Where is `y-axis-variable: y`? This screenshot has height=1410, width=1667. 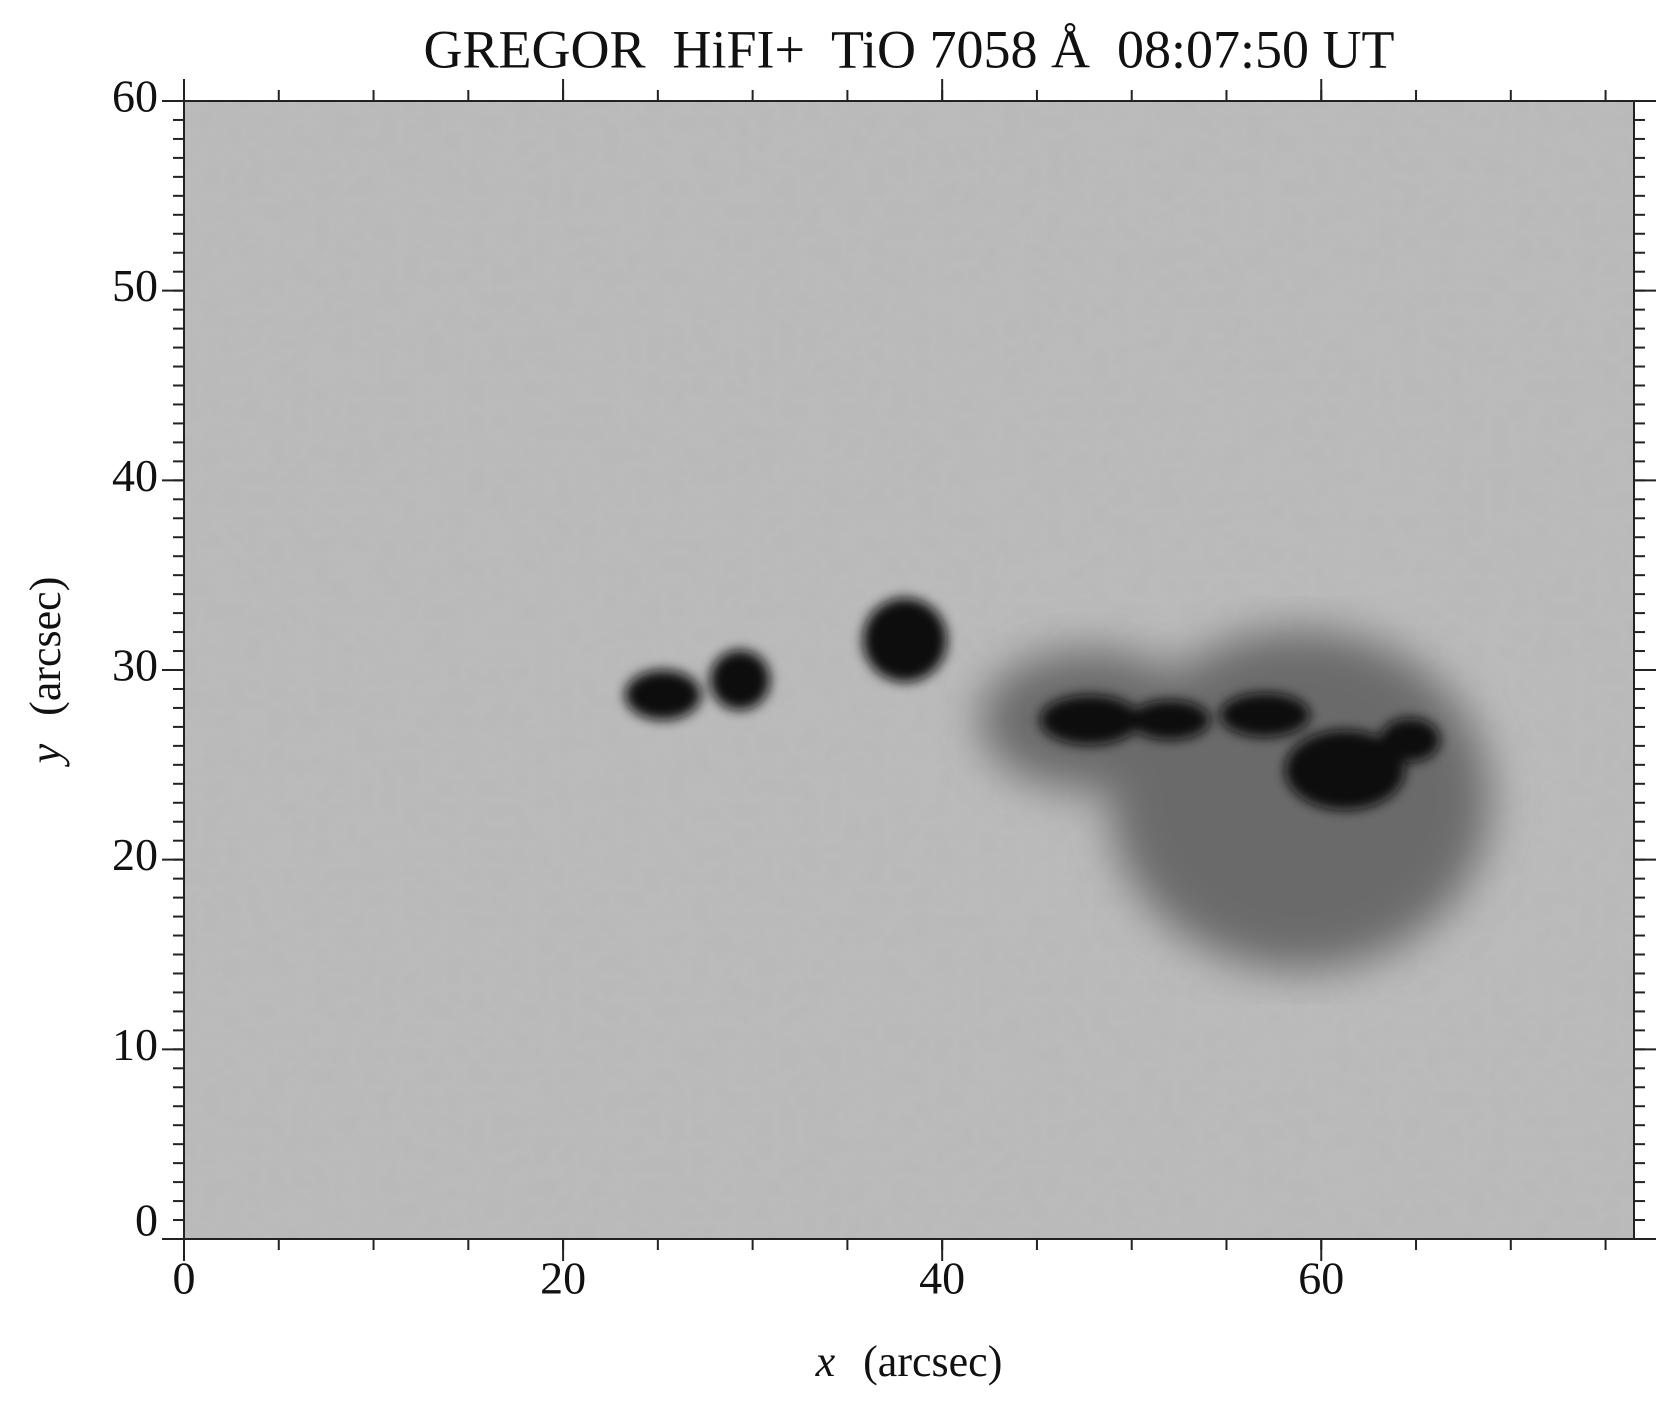 y-axis-variable: y is located at coordinates (45, 755).